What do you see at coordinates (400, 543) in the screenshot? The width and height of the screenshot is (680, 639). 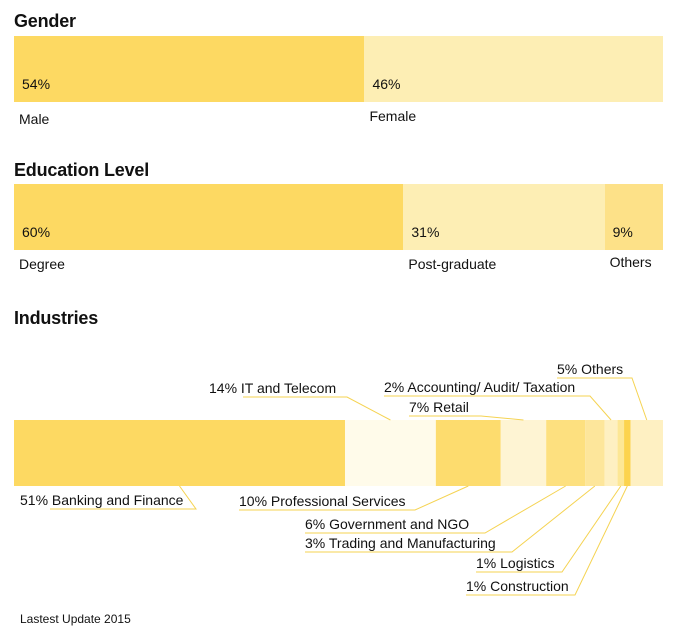 I see `industry-label: 3% Trading and Manufacturing` at bounding box center [400, 543].